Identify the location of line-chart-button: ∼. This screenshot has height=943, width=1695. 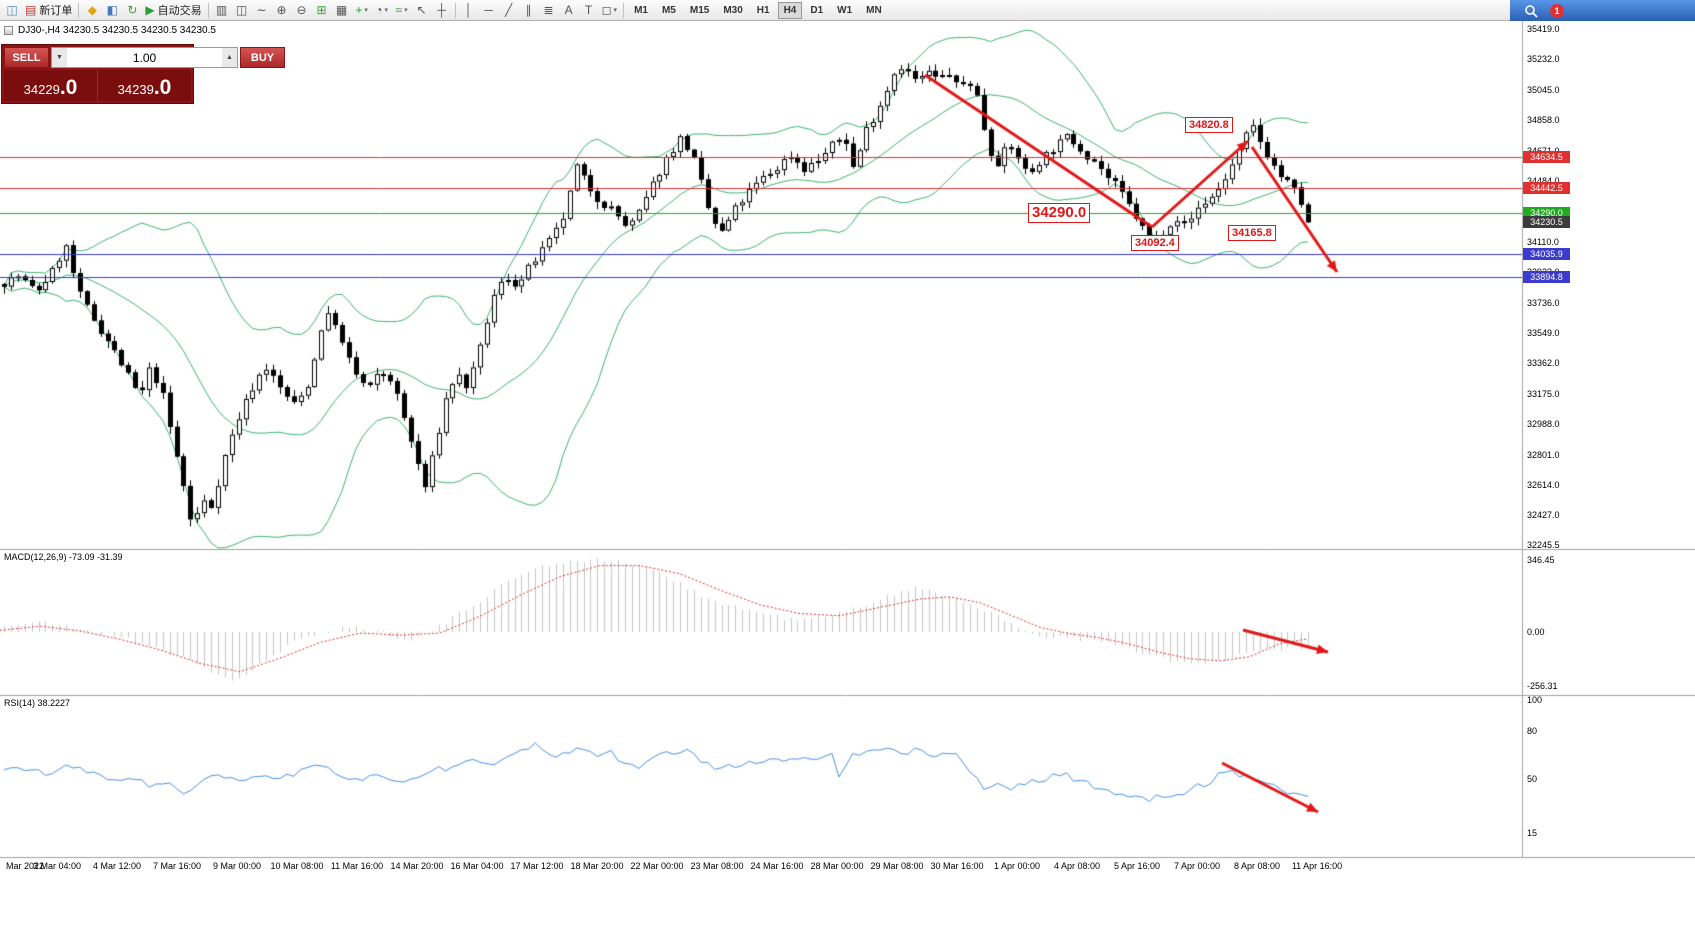
(262, 10).